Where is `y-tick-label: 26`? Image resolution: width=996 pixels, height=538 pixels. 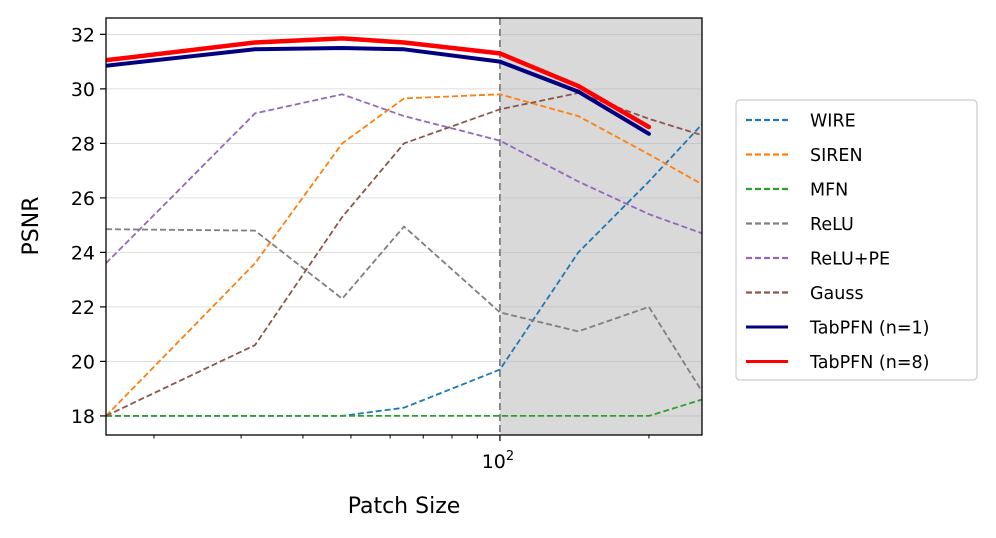
y-tick-label: 26 is located at coordinates (83, 199).